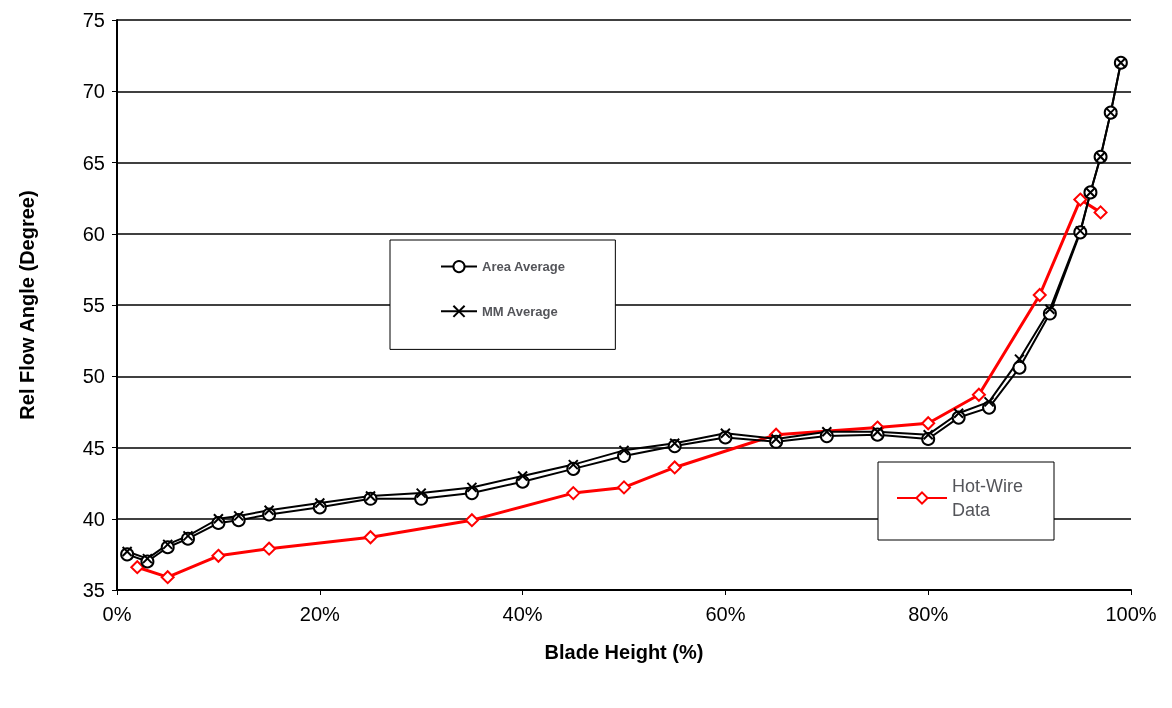 The image size is (1172, 708). I want to click on y-tick-label: 45, so click(93, 447).